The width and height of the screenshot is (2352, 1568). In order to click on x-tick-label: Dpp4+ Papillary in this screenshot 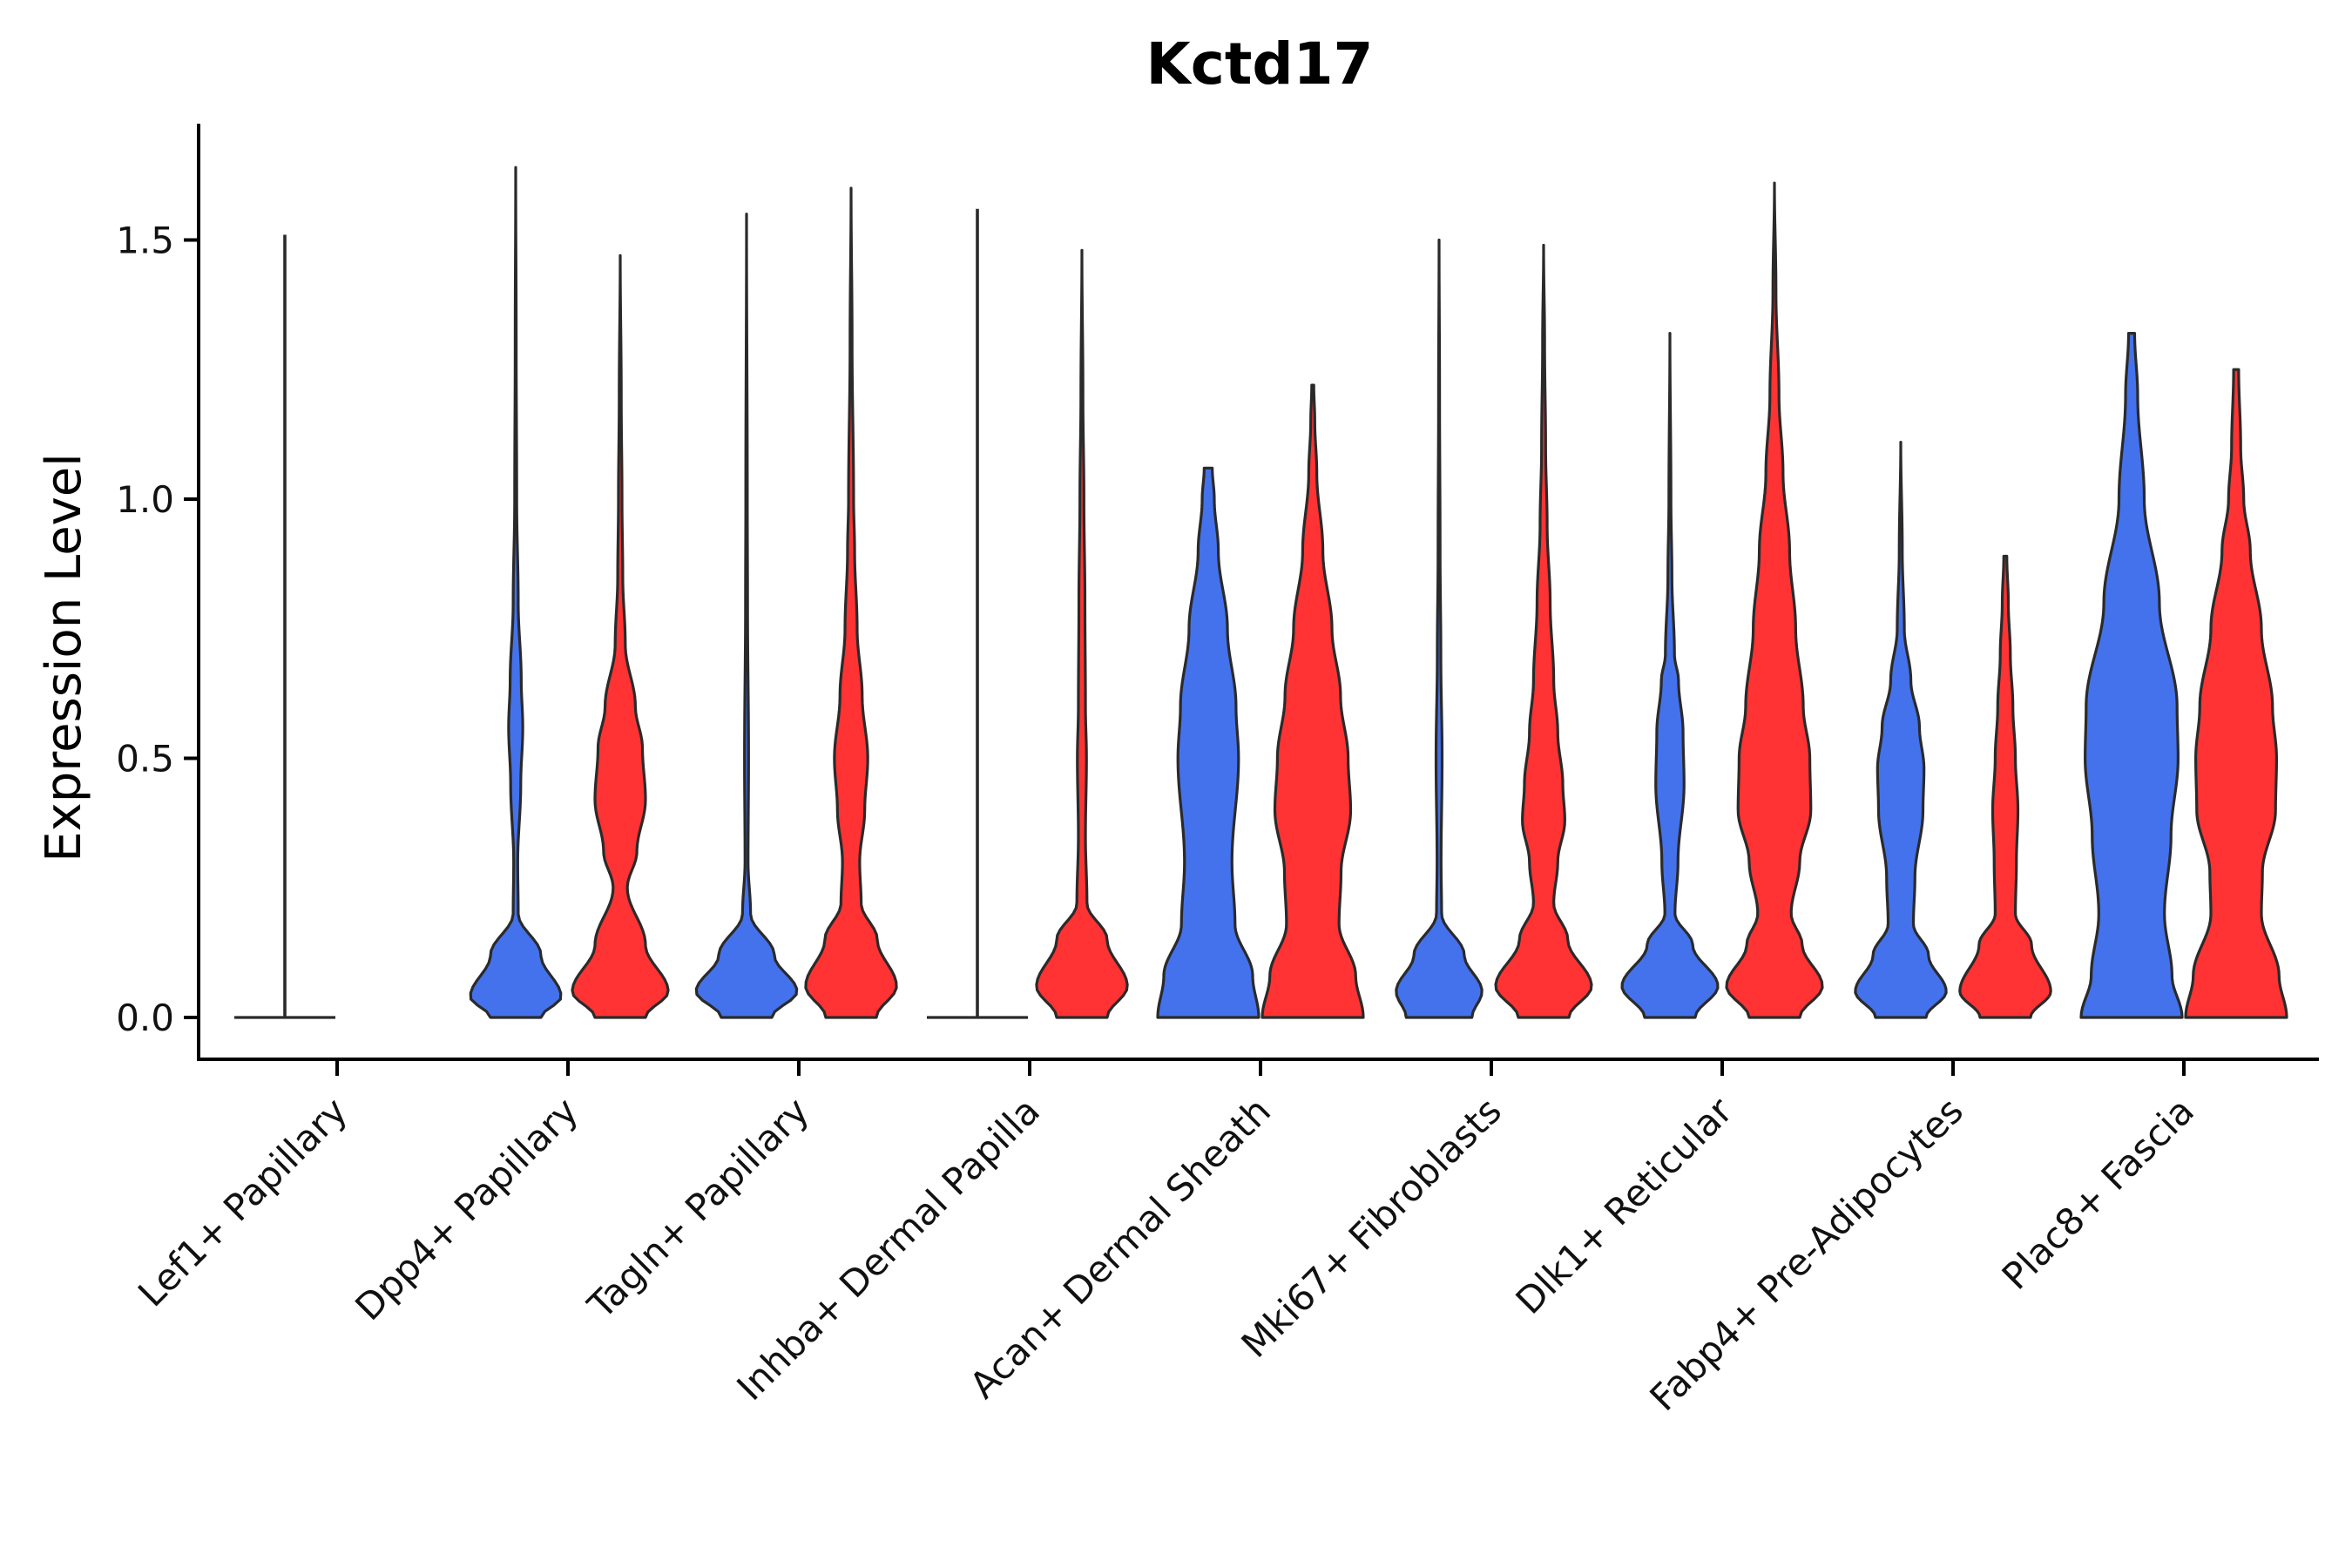, I will do `click(466, 1208)`.